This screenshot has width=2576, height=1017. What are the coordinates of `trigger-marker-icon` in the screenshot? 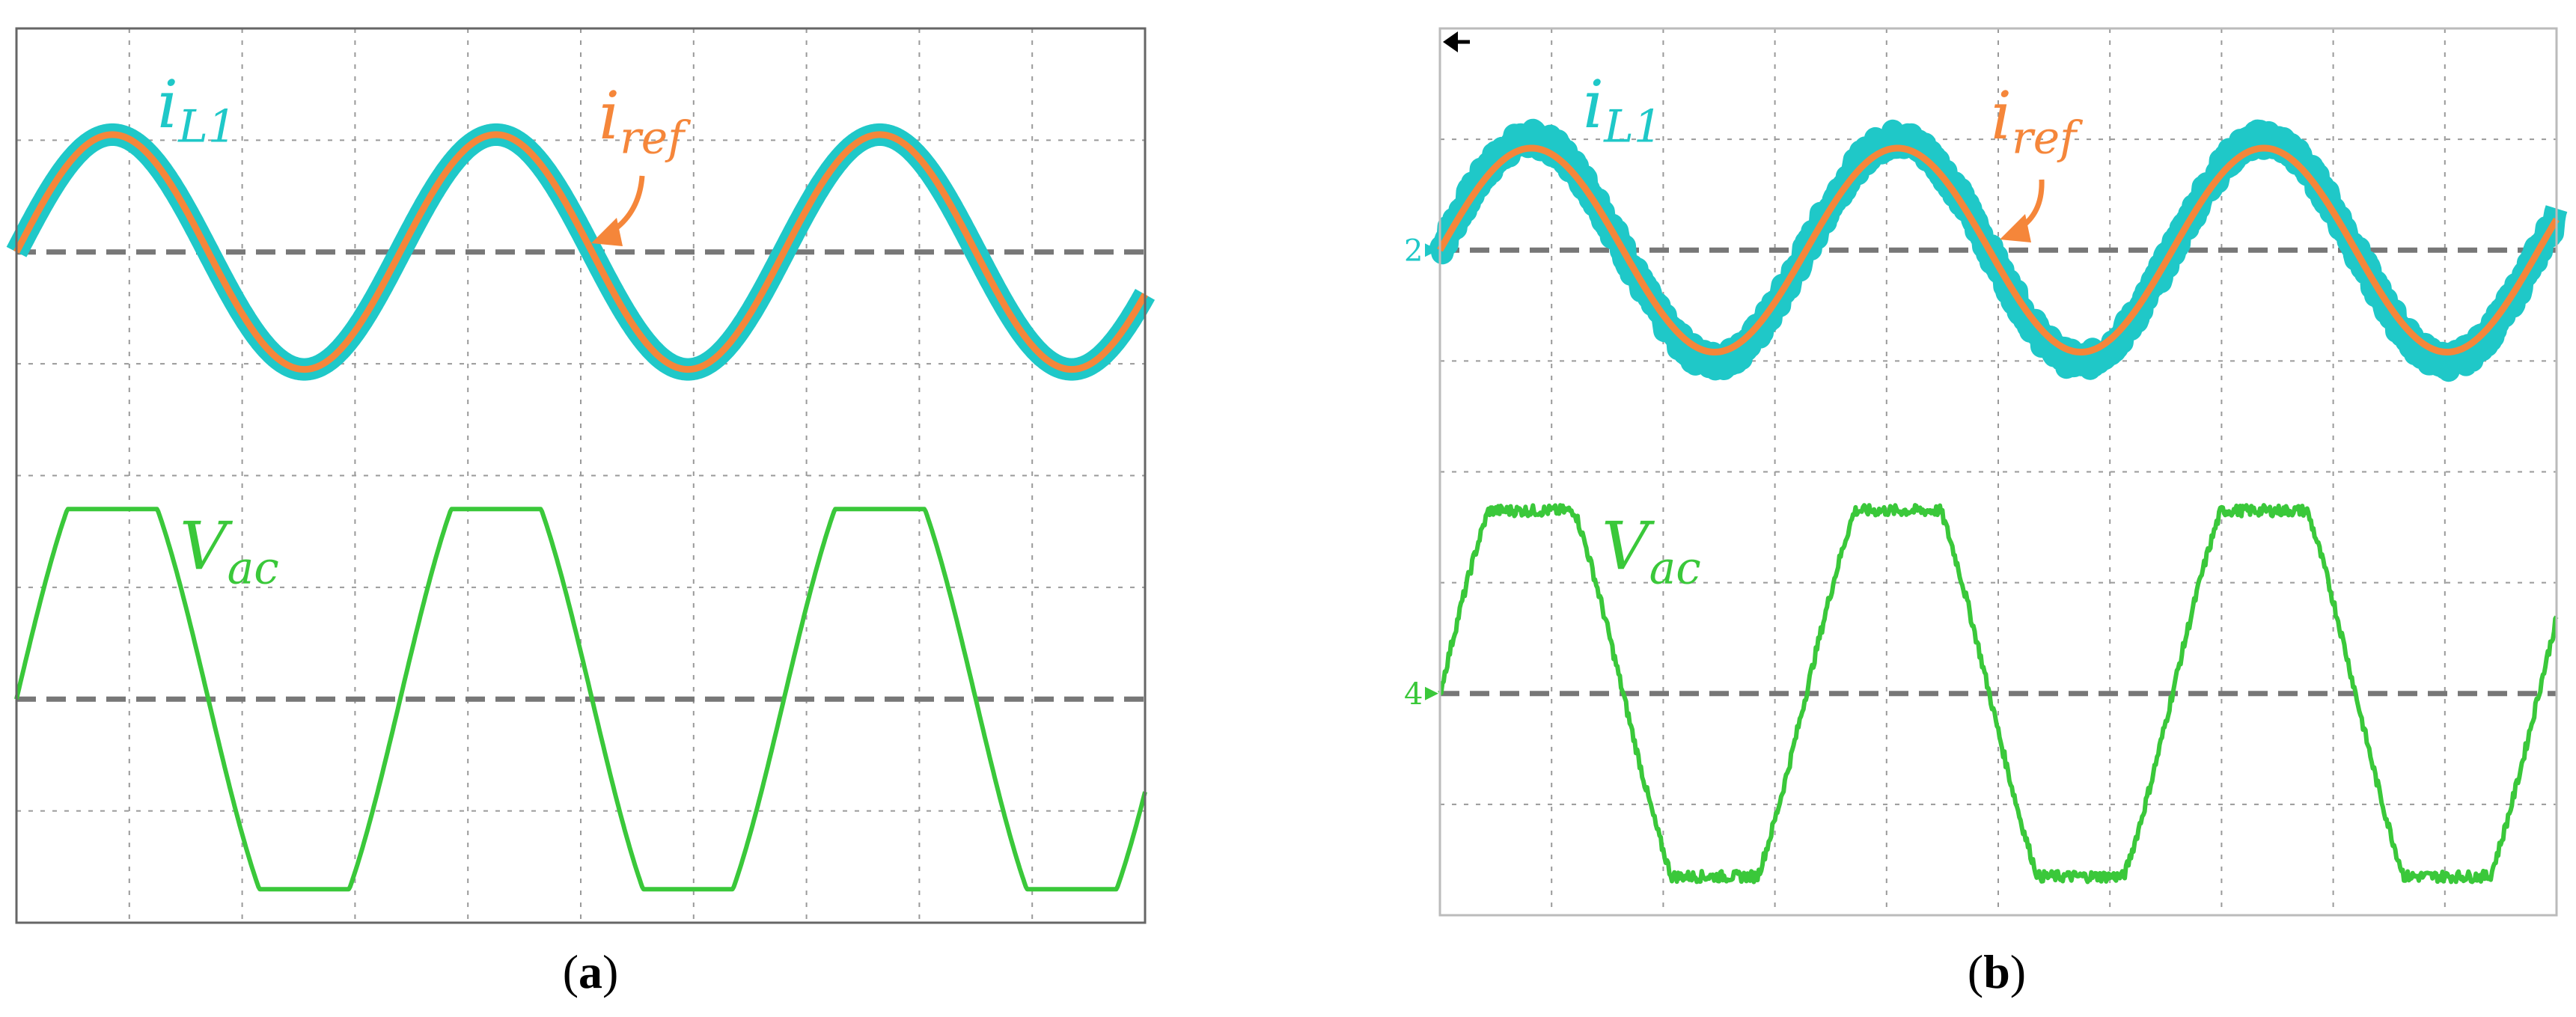 It's located at (1450, 42).